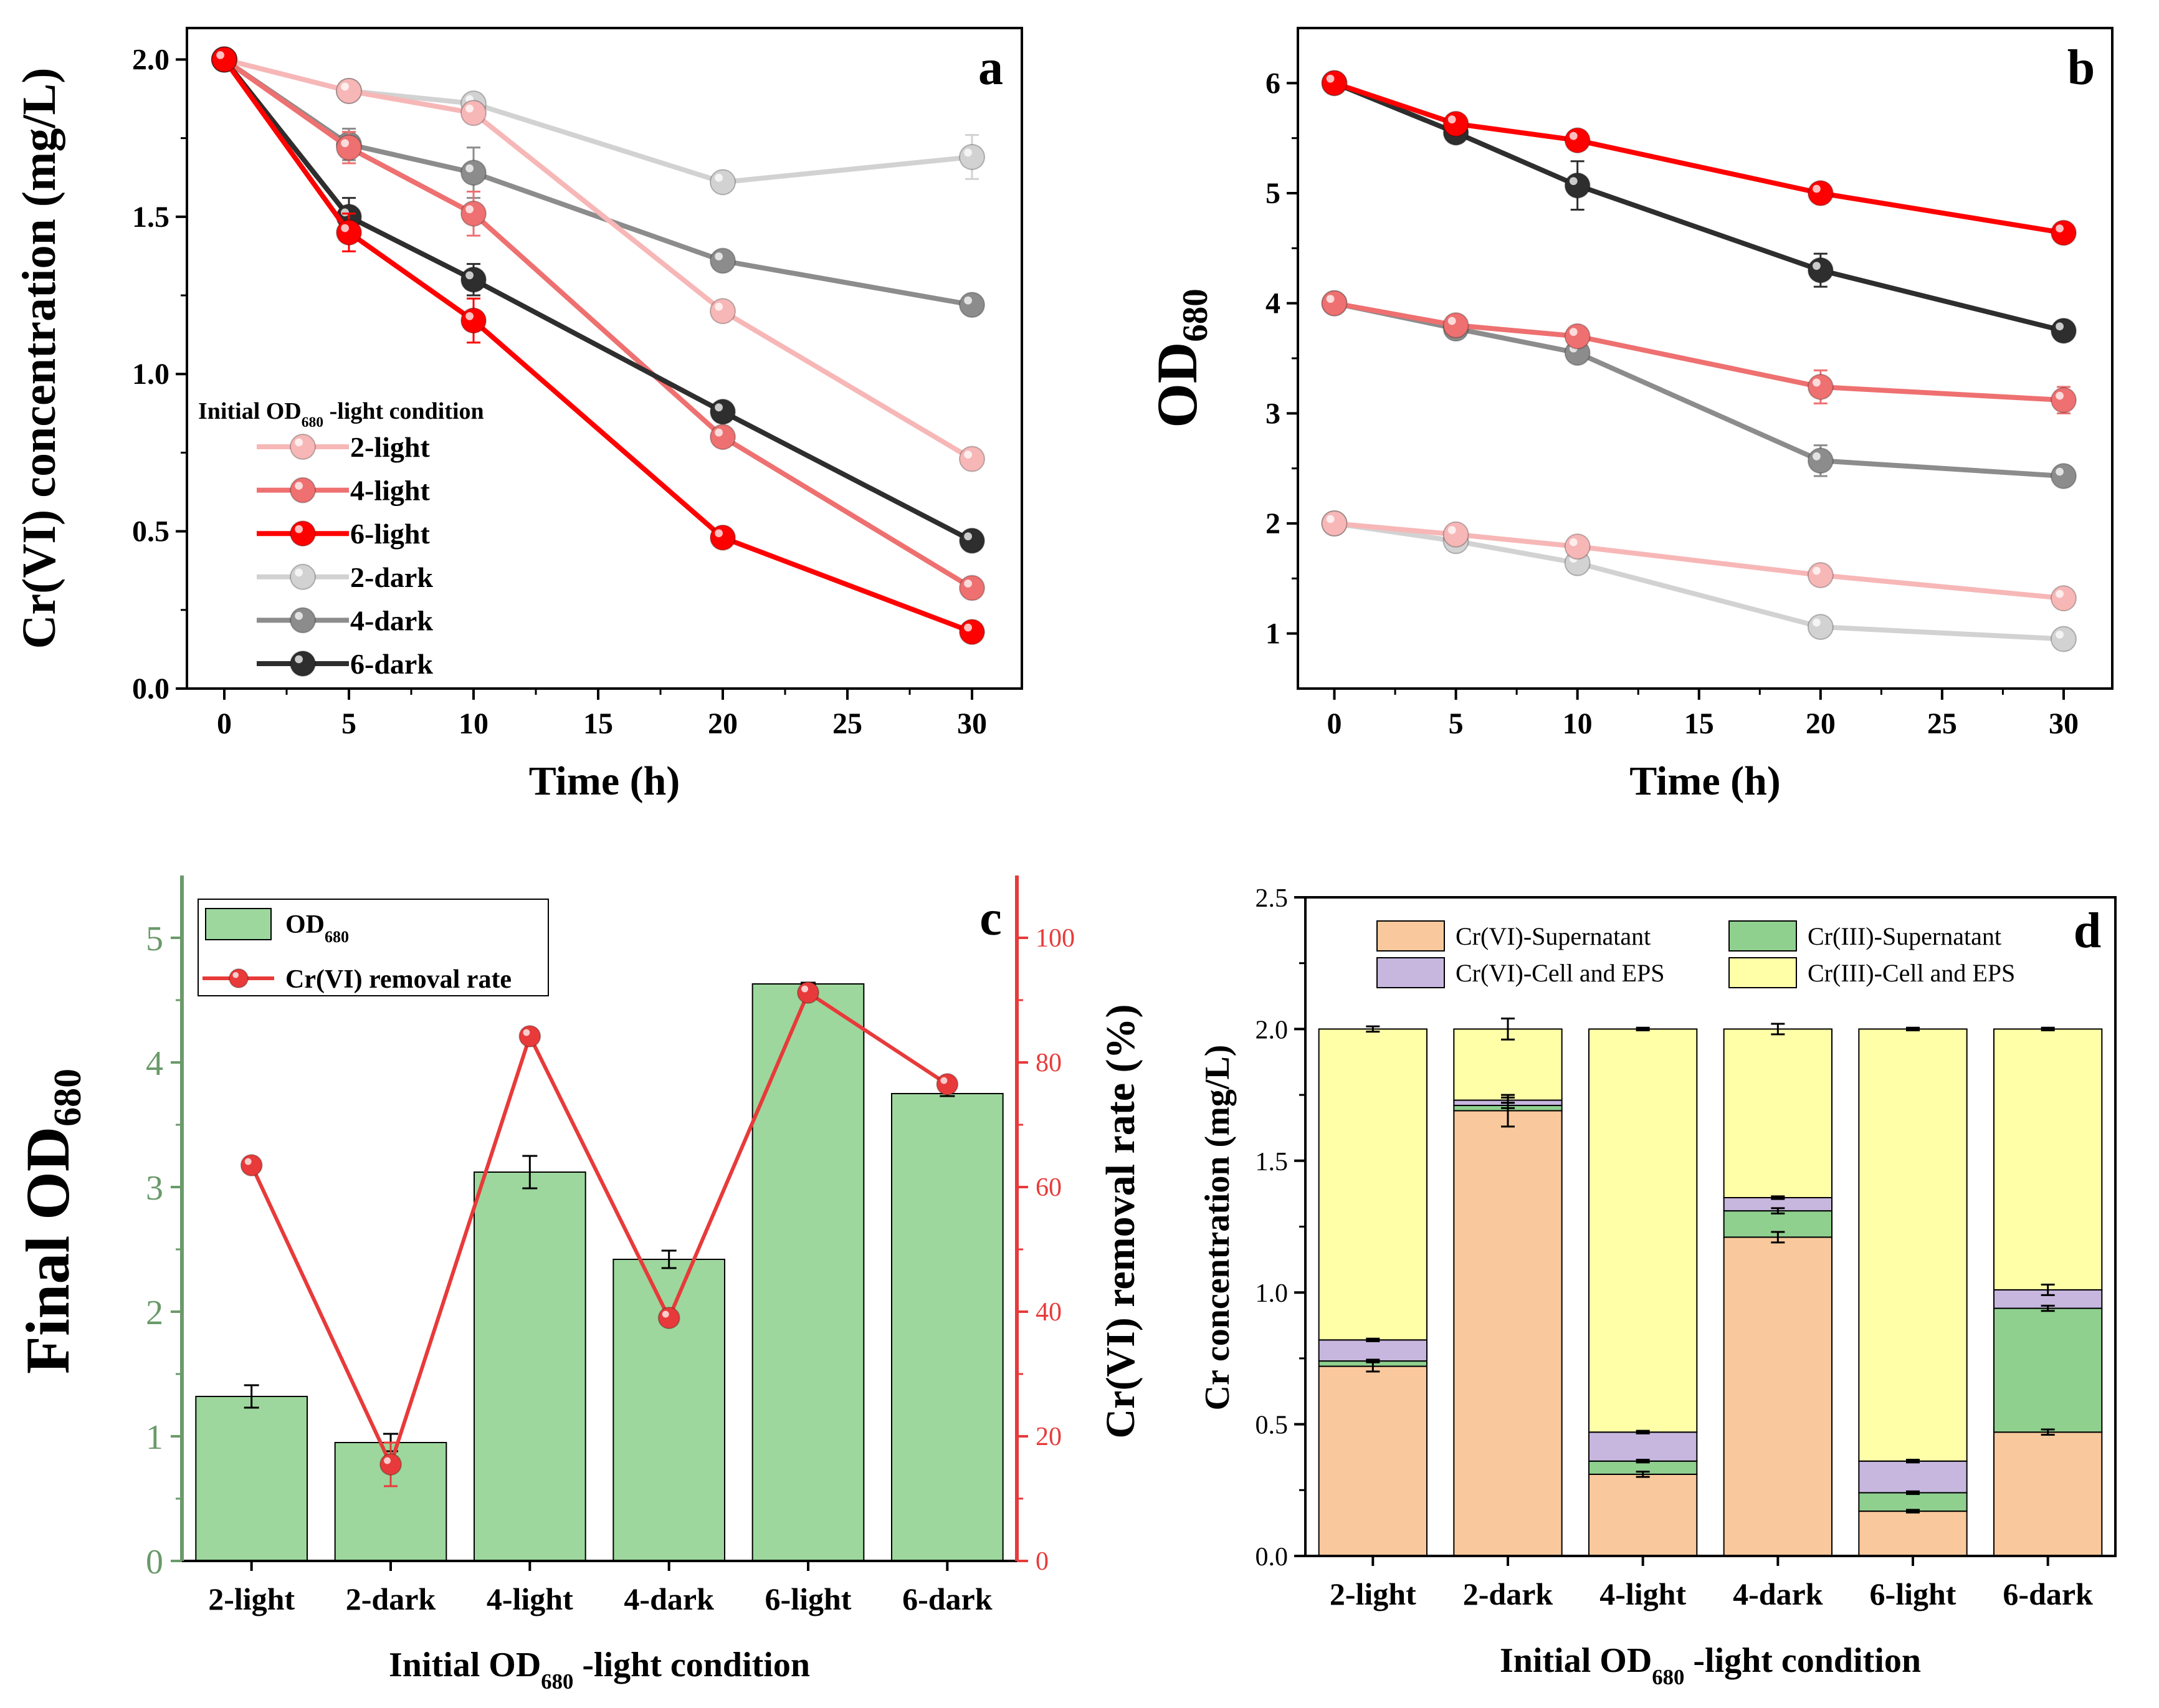 This screenshot has width=2159, height=1708. I want to click on legend-item: 2-light, so click(343, 447).